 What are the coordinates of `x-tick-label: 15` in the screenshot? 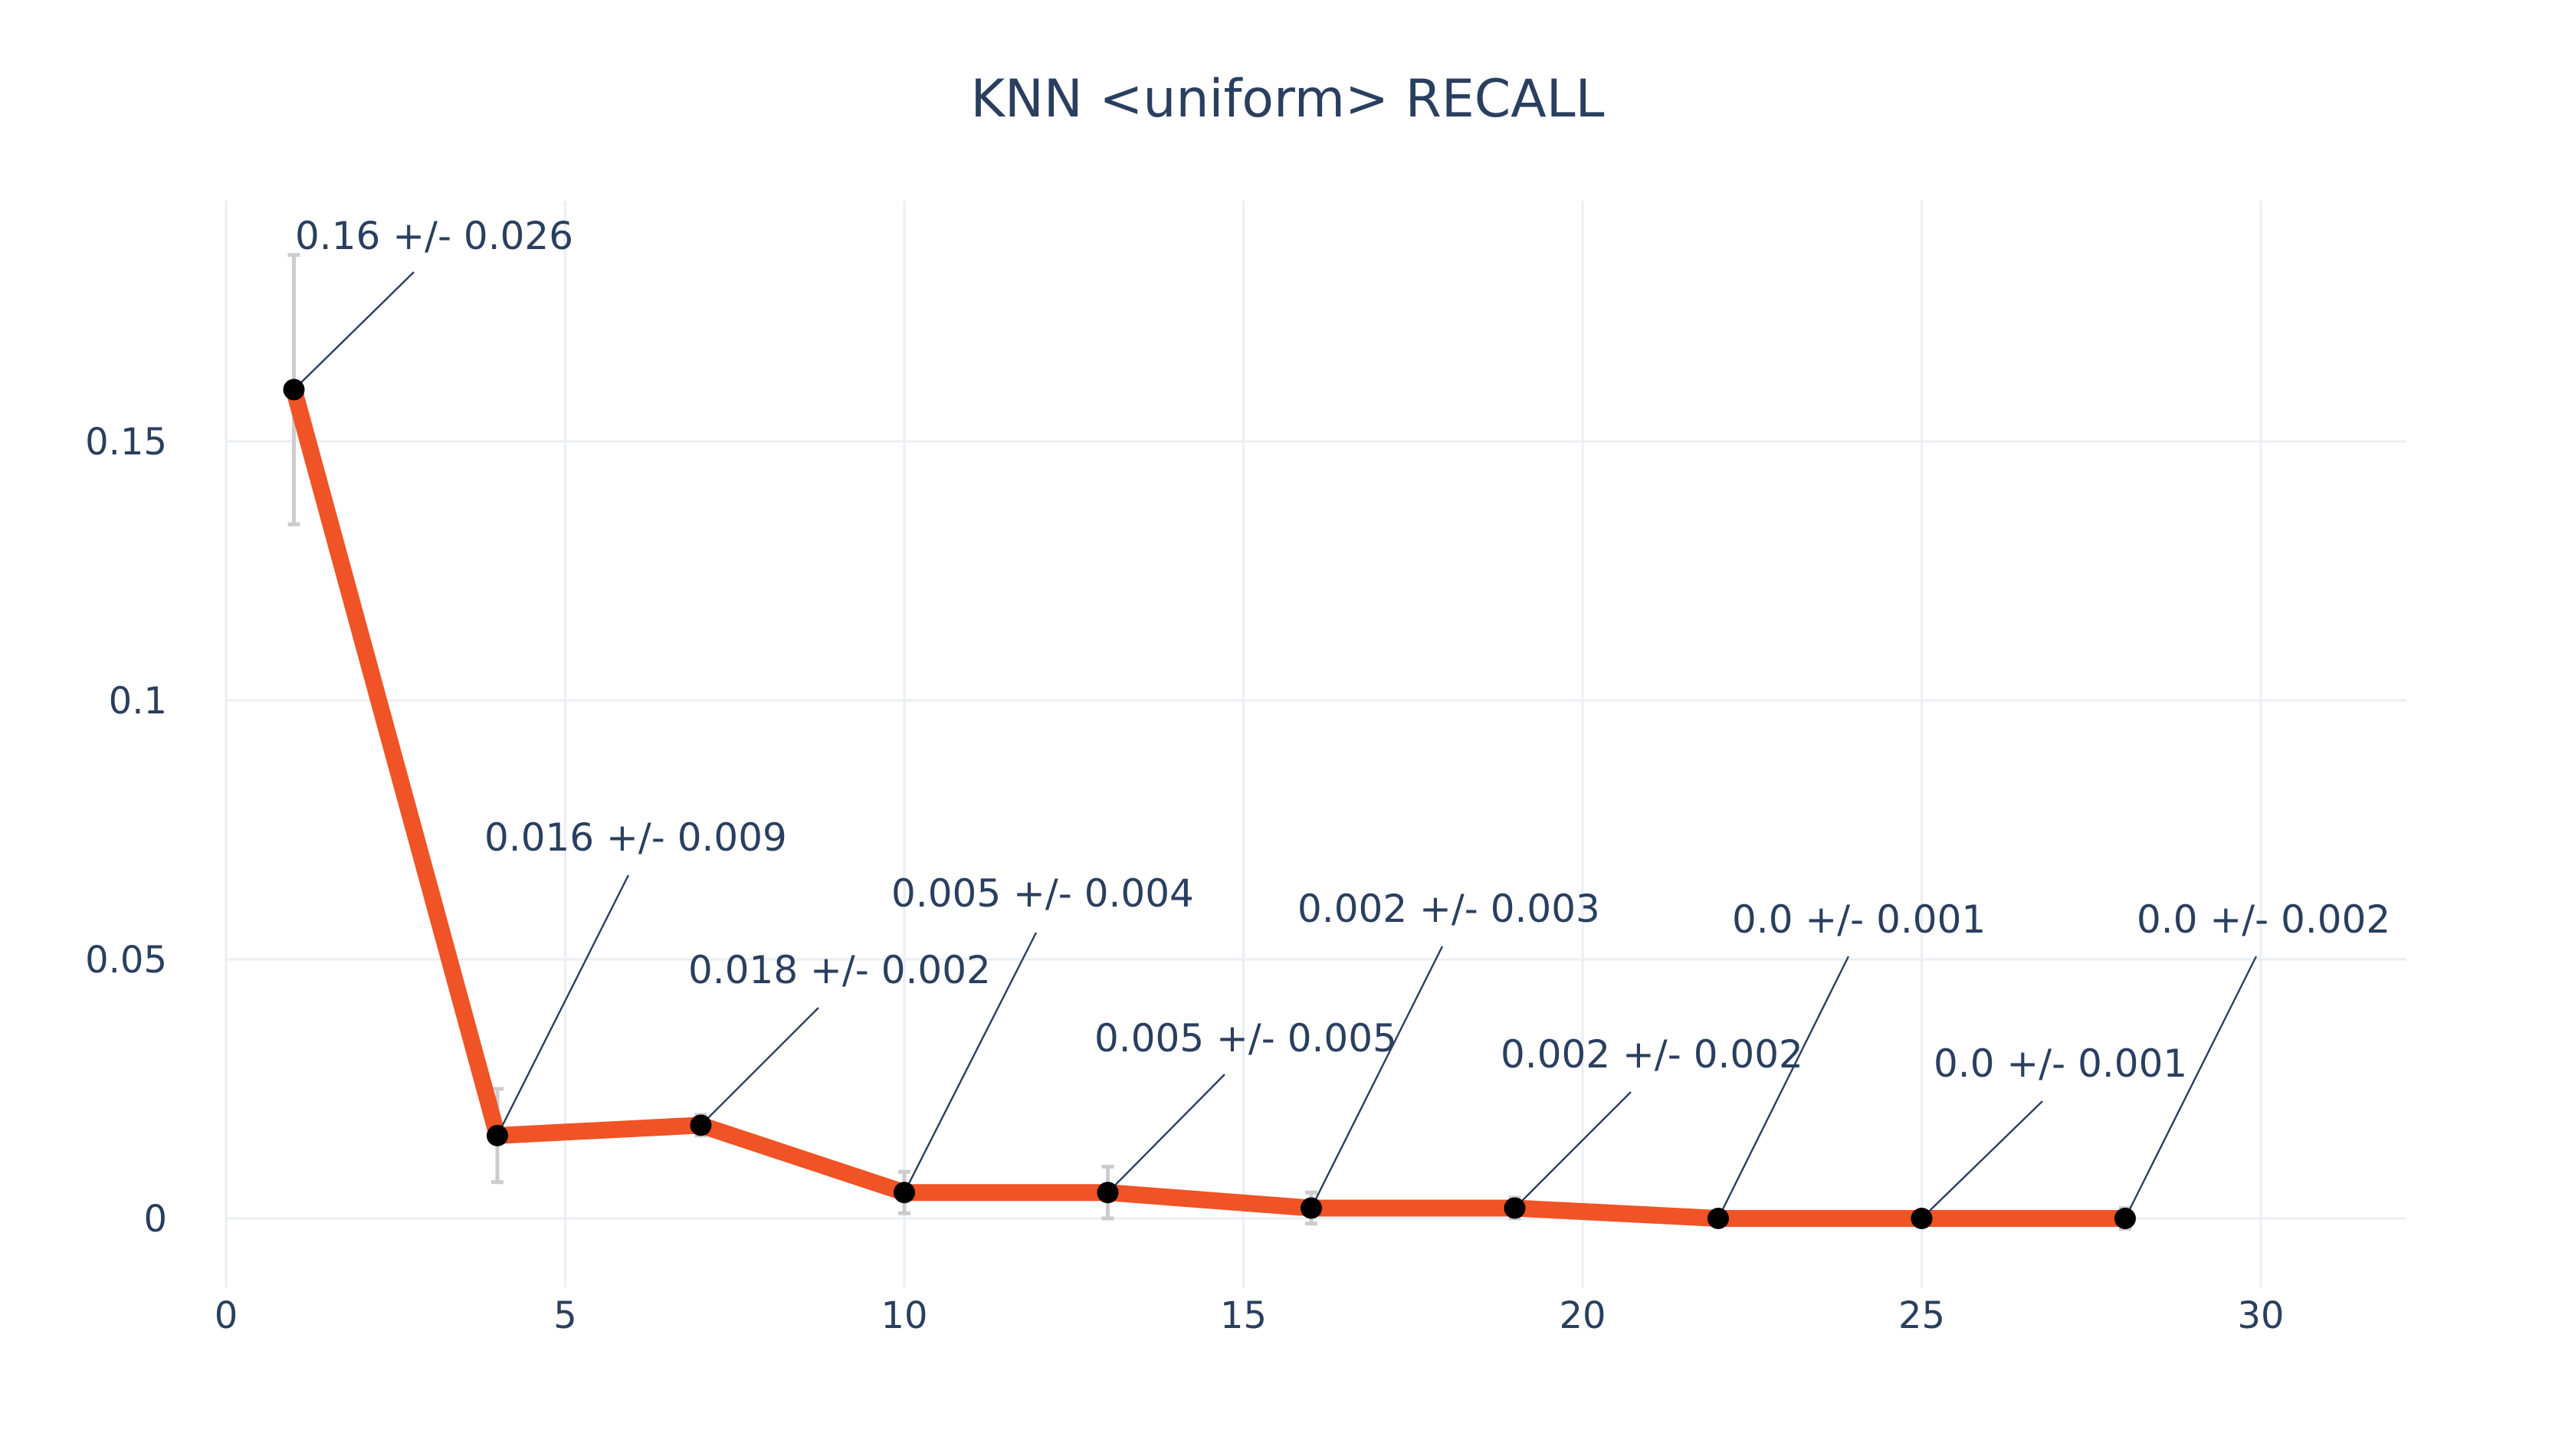 It's located at (1243, 1315).